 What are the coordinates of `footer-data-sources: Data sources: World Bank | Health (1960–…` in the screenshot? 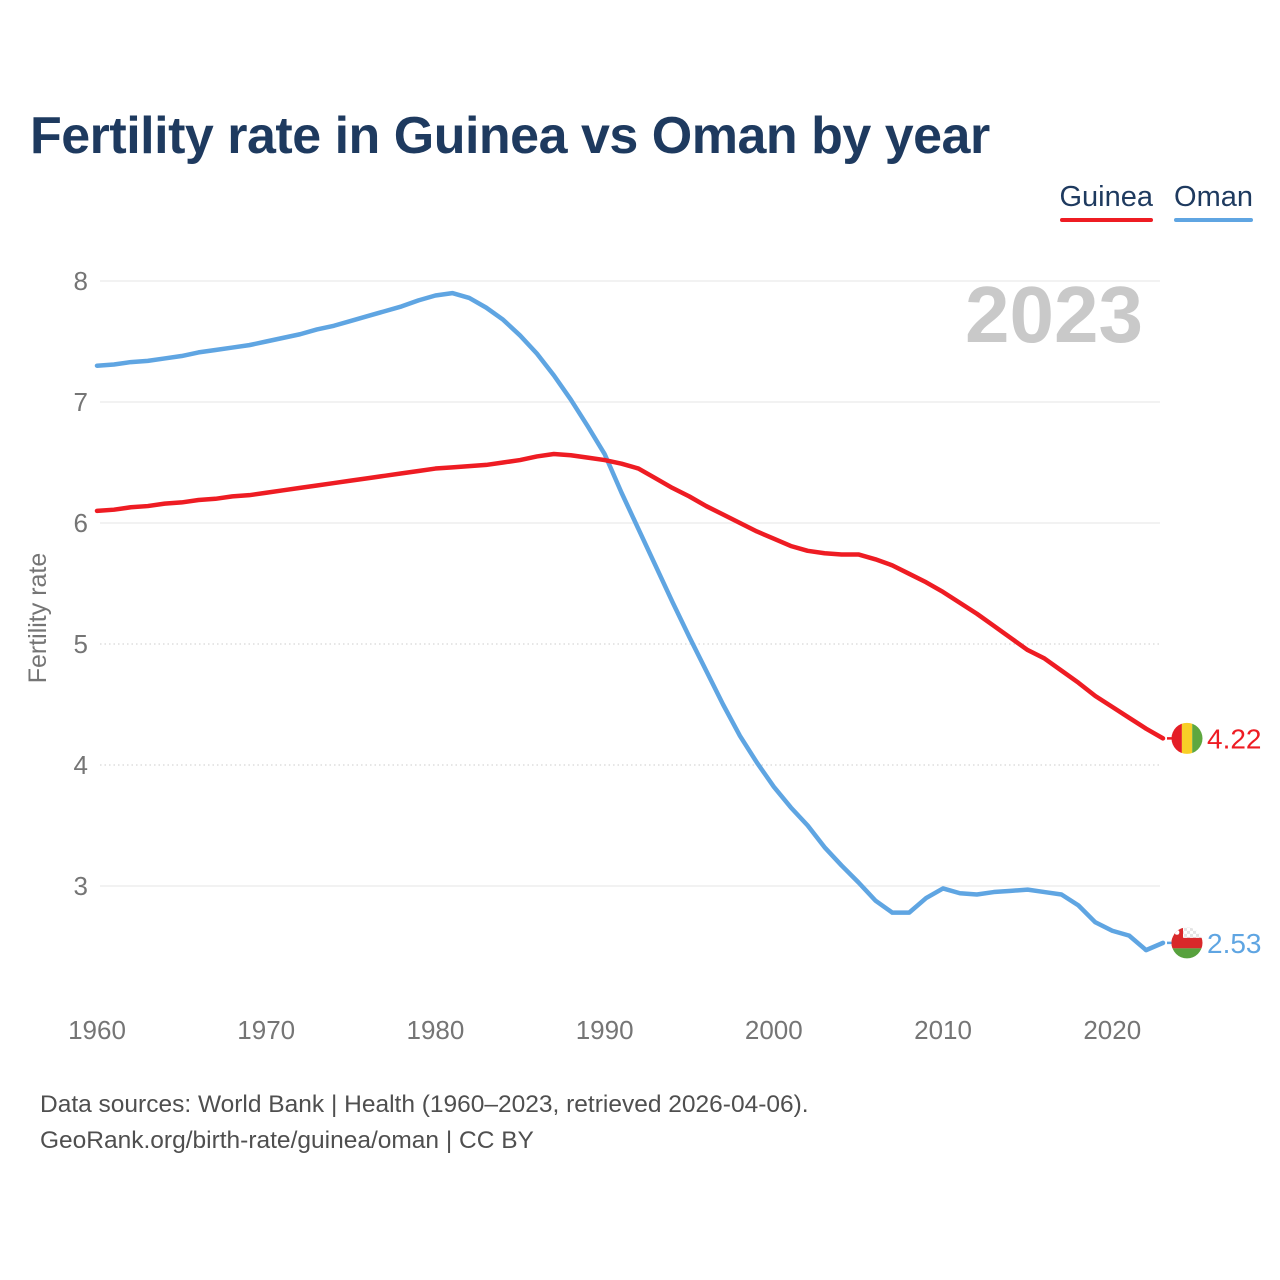 It's located at (424, 1104).